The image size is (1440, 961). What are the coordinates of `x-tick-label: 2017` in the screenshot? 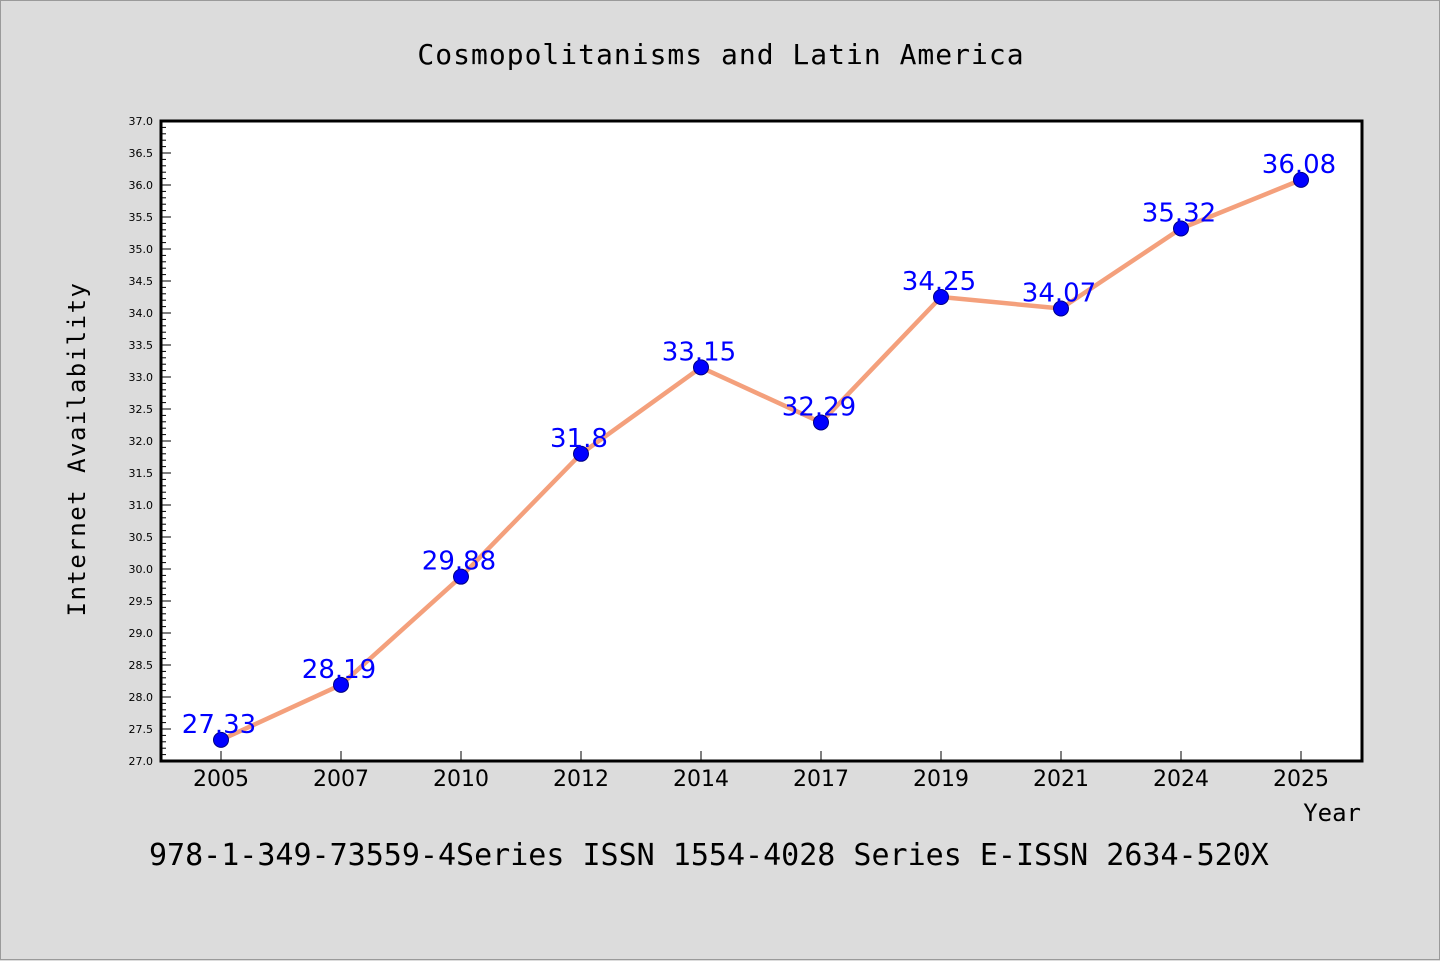 It's located at (821, 779).